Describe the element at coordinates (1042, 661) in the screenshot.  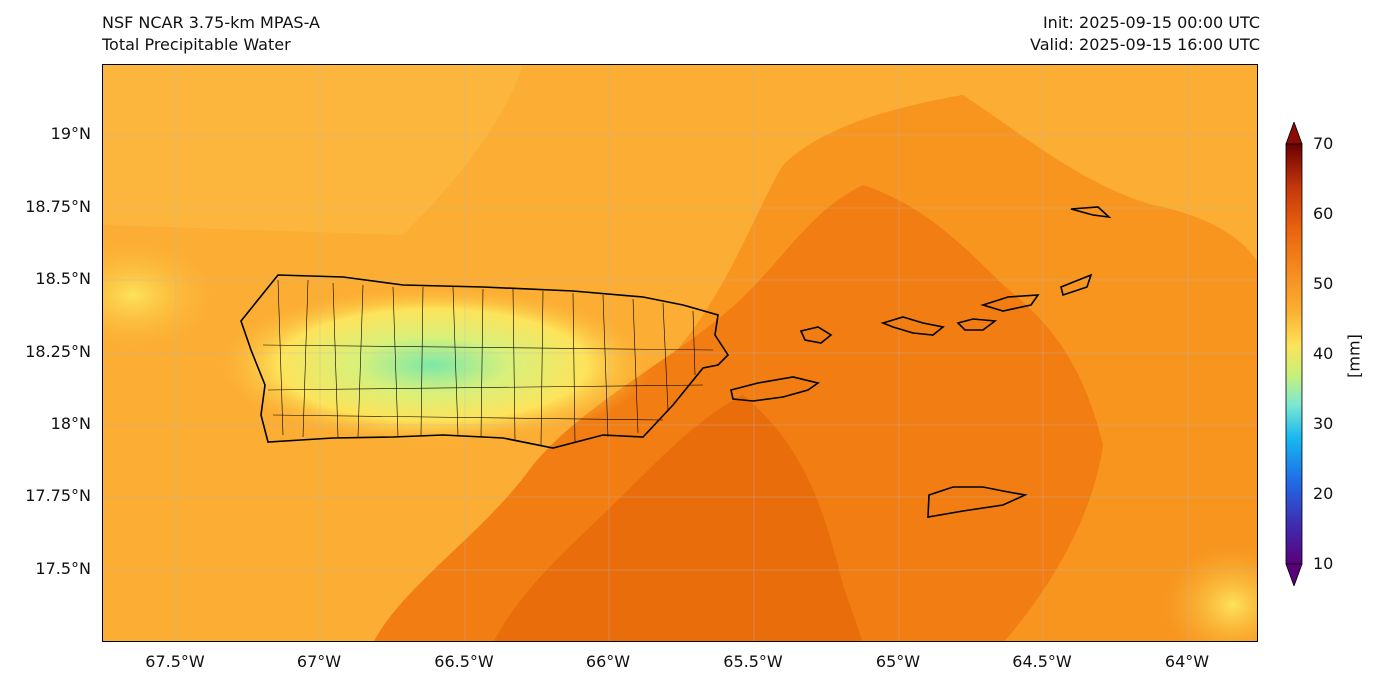
I see `lon-tick-label: 64.5°W` at that location.